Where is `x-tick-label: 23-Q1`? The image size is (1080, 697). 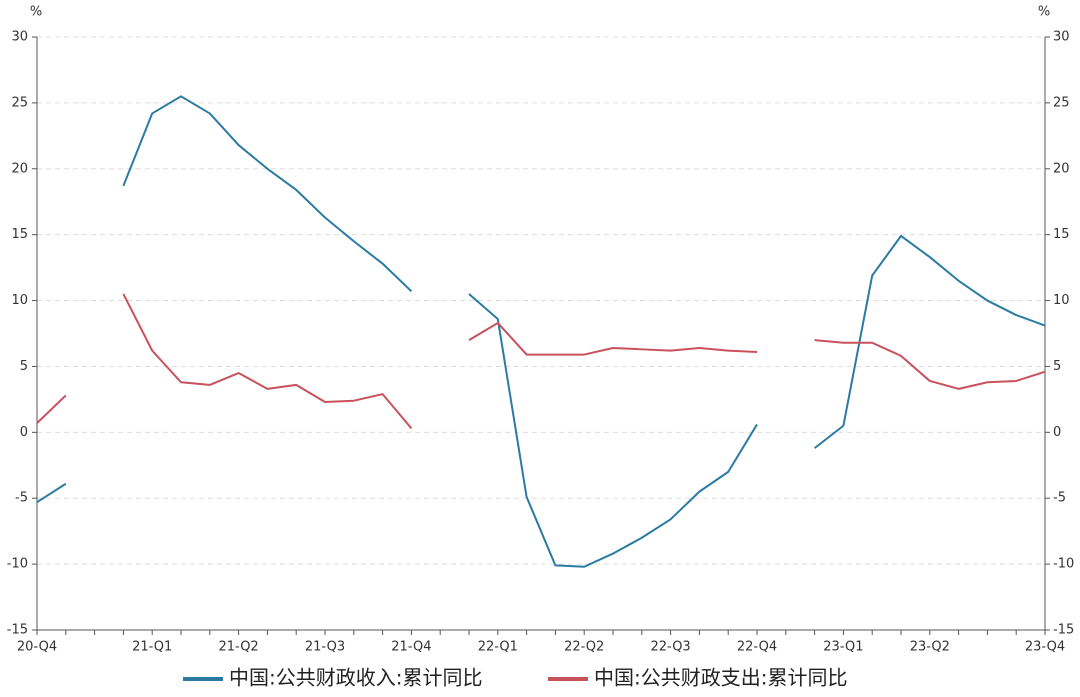
x-tick-label: 23-Q1 is located at coordinates (843, 647).